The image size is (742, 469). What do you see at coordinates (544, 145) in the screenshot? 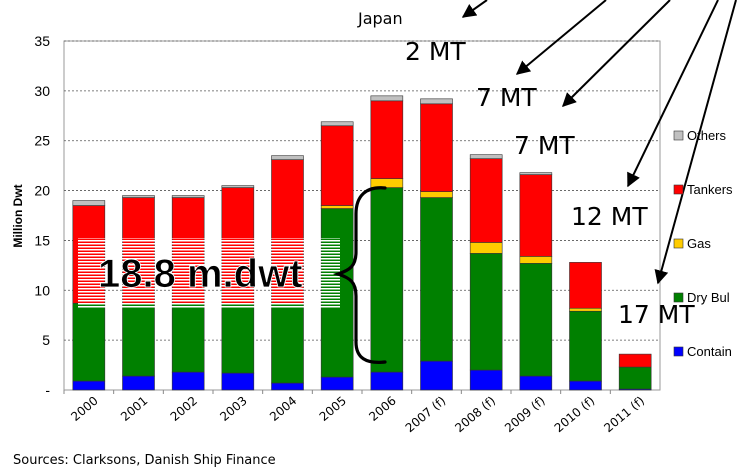
I see `annotation-7mt-b: 7 MT` at bounding box center [544, 145].